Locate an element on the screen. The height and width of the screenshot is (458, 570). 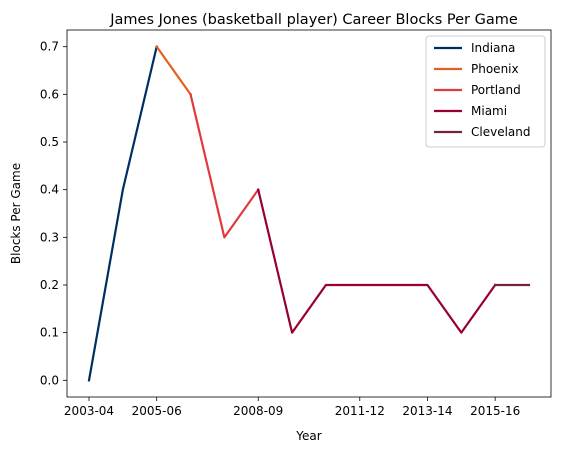
legend-label-phoenix: Phoenix is located at coordinates (495, 69).